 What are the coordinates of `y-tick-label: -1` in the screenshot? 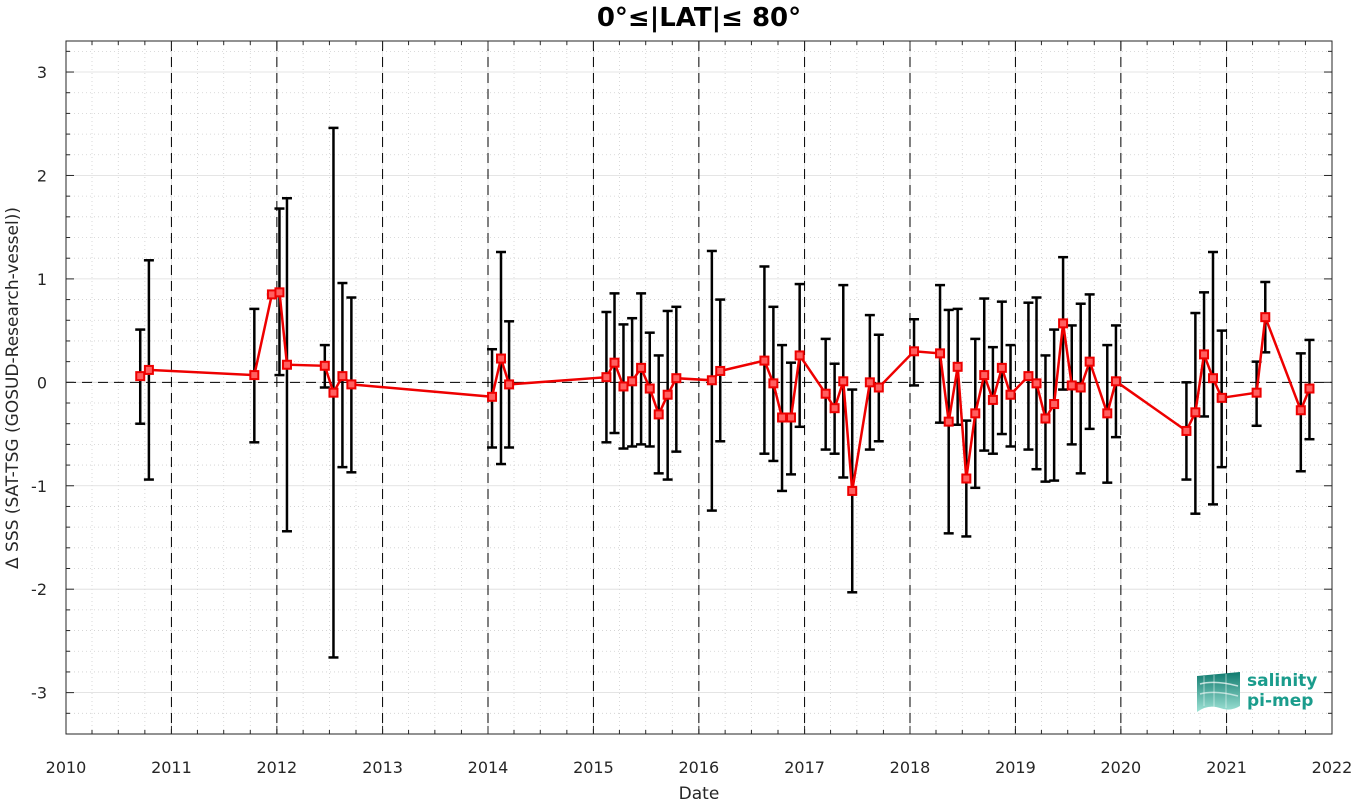 It's located at (39, 486).